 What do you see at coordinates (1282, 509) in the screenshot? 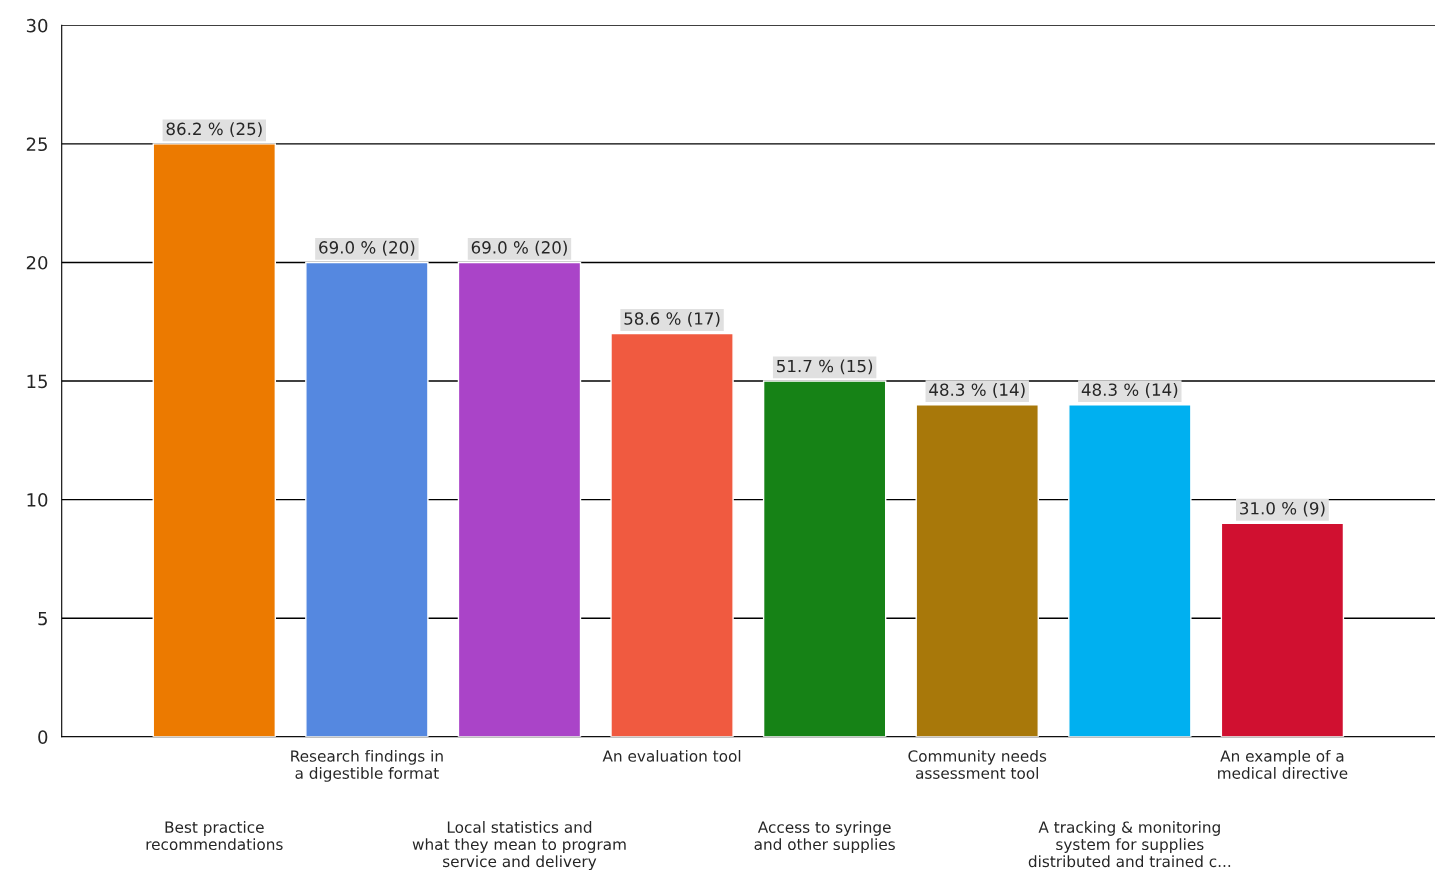
I see `data-label: 31.0 % (9)` at bounding box center [1282, 509].